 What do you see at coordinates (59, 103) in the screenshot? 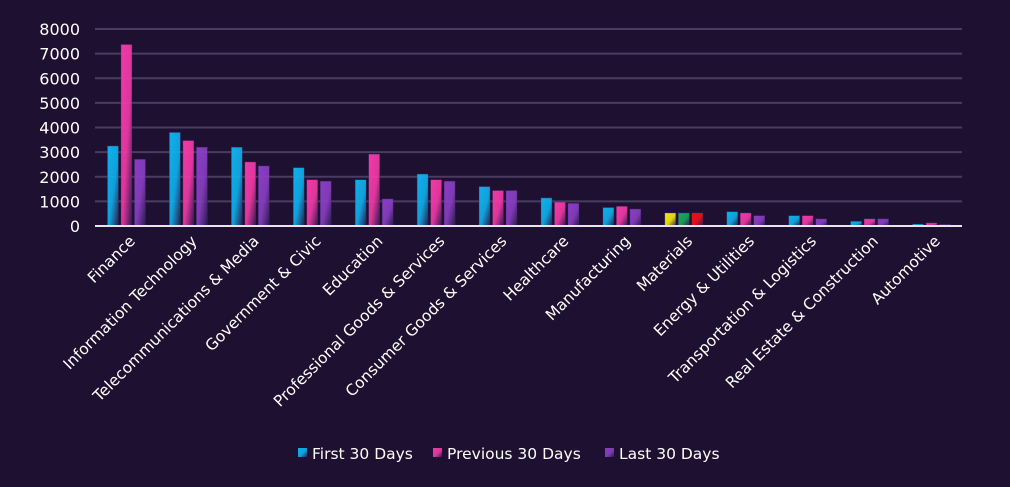
I see `y-tick-label: 5000` at bounding box center [59, 103].